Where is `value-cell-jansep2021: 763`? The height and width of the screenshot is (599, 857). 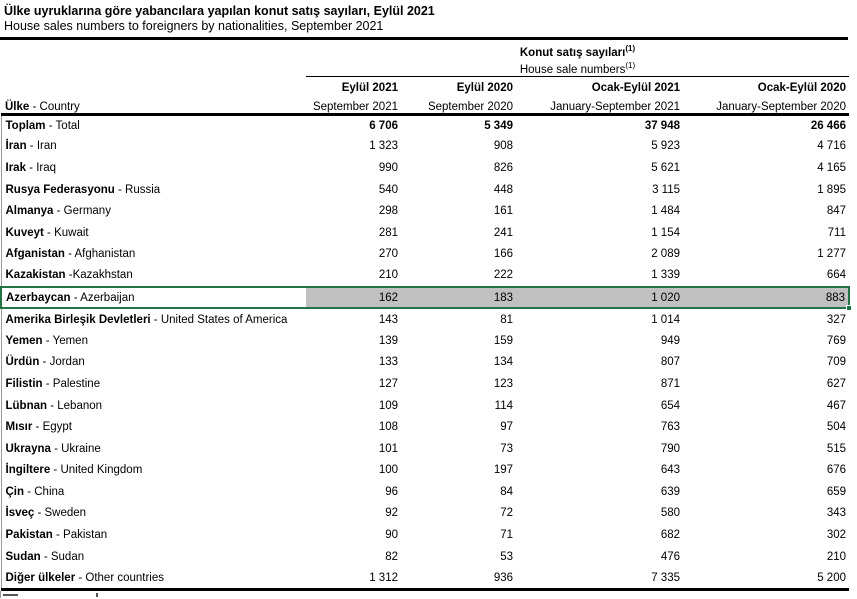
value-cell-jansep2021: 763 is located at coordinates (670, 427).